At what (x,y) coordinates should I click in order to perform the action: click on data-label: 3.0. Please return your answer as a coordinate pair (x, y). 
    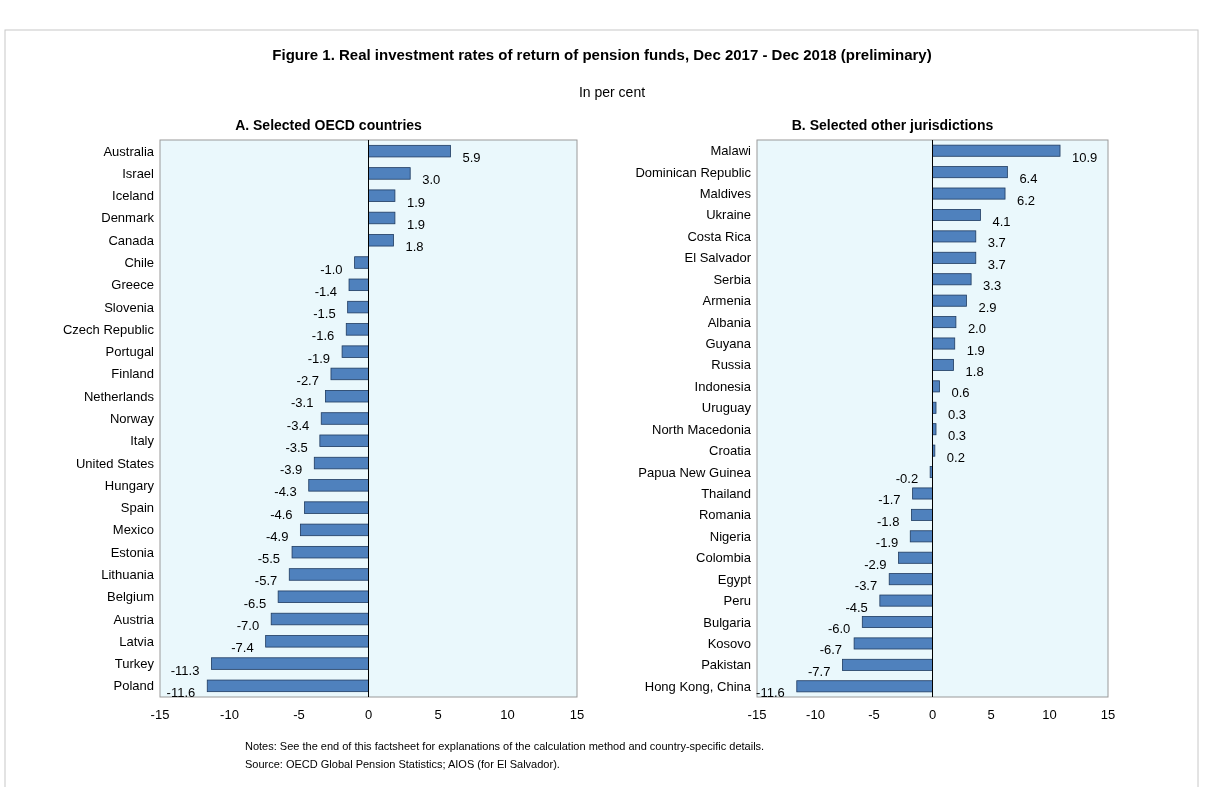
    Looking at the image, I should click on (431, 180).